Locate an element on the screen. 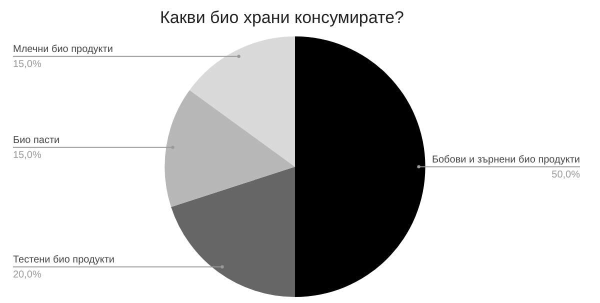 The image size is (600, 303). data-label: 50,0% is located at coordinates (566, 174).